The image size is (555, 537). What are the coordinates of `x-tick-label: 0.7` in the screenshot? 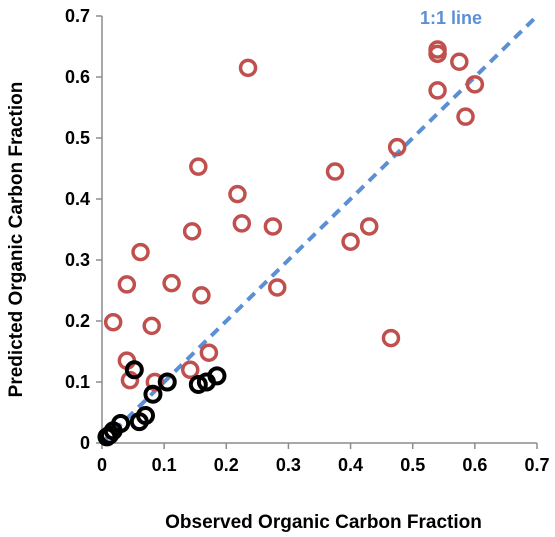 It's located at (536, 465).